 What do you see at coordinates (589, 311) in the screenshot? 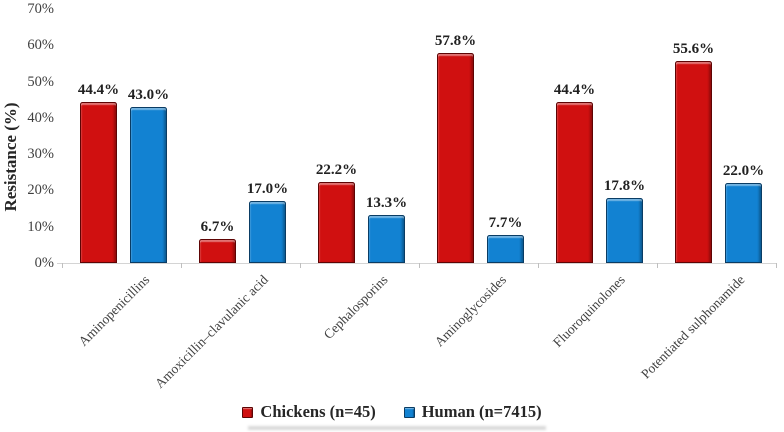
I see `category-label: Fluoroquinolones` at bounding box center [589, 311].